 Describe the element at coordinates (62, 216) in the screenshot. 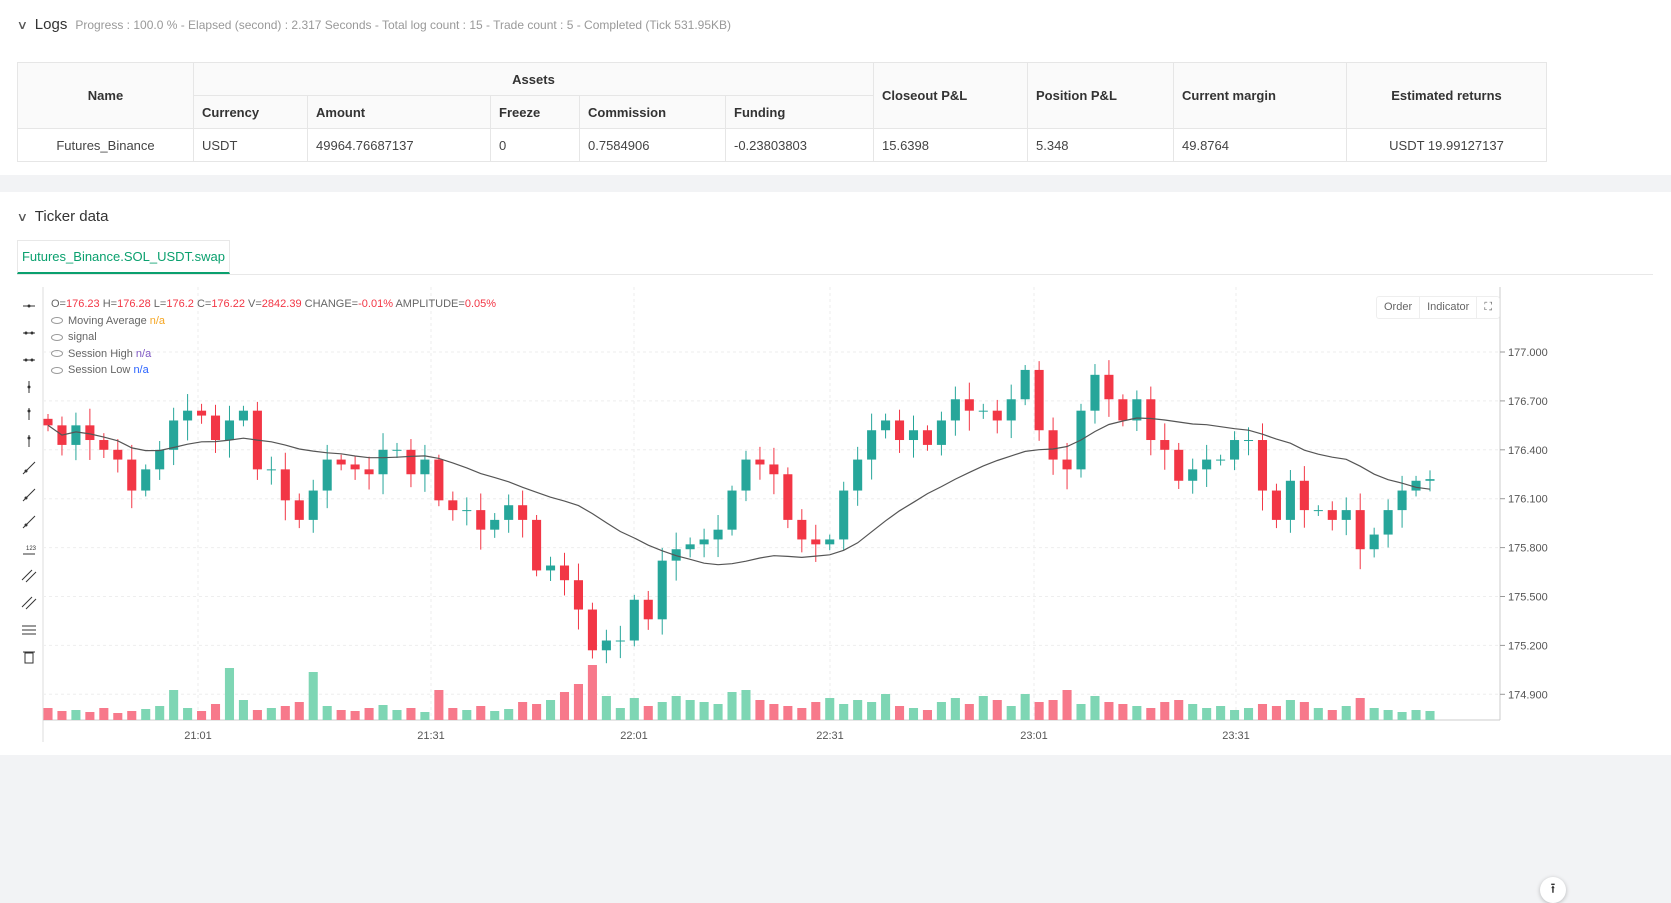

I see `ticker-header: ∨ Ticker data` at that location.